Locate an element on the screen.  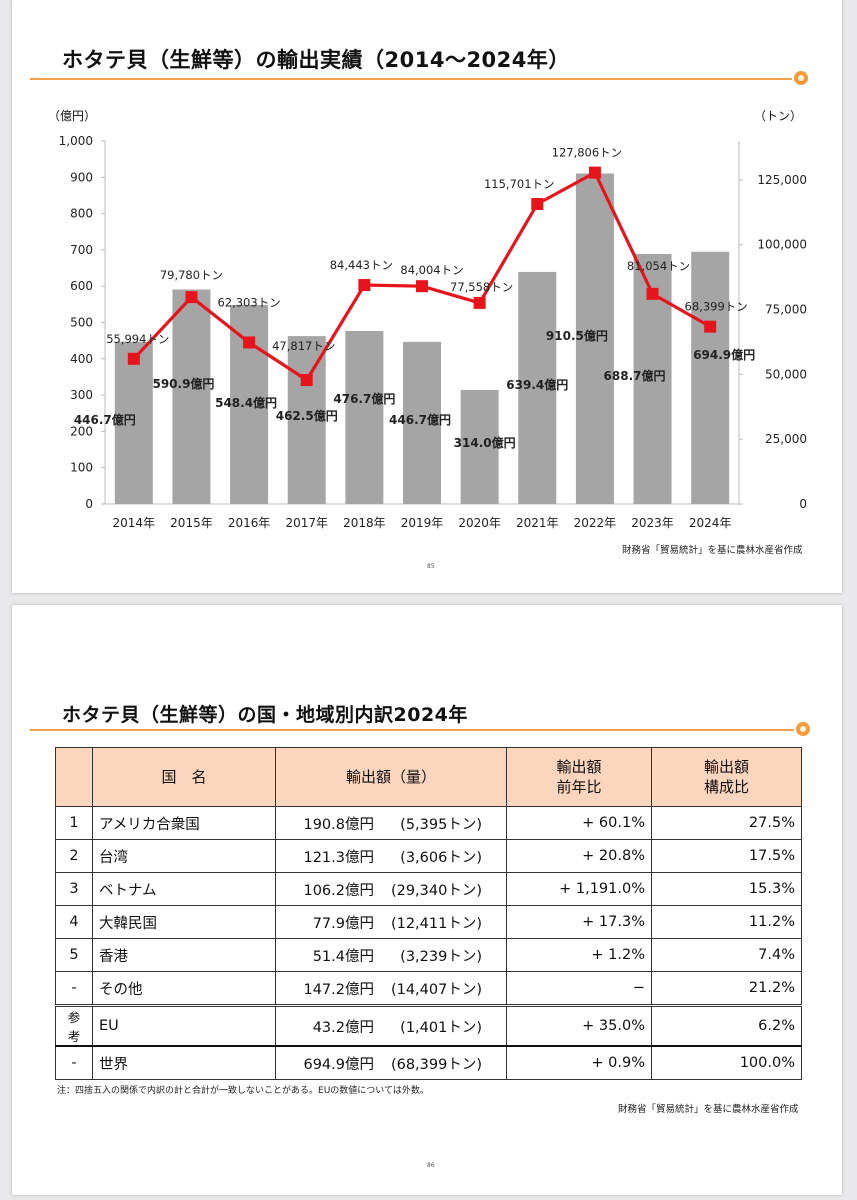
x-tick-label: 2017年 is located at coordinates (306, 523).